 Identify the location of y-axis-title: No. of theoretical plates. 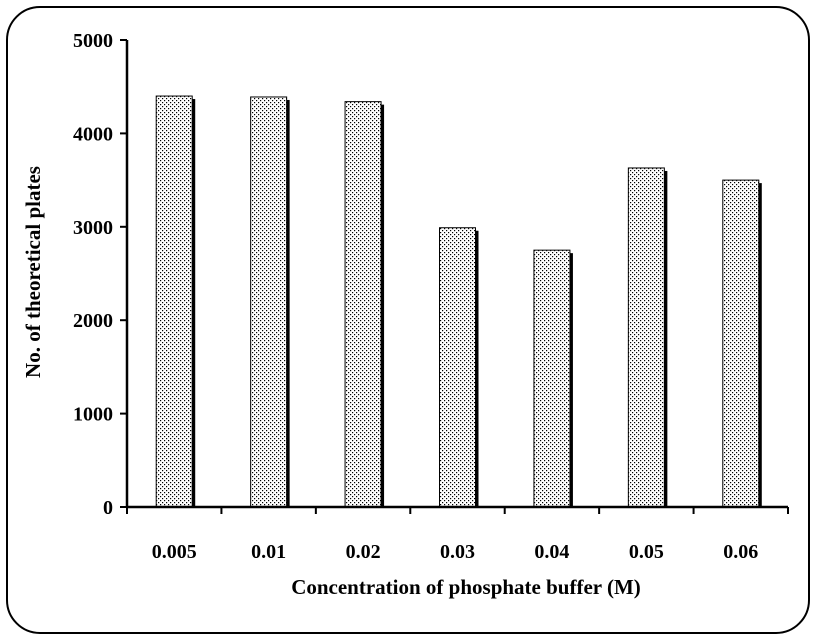
(33, 272).